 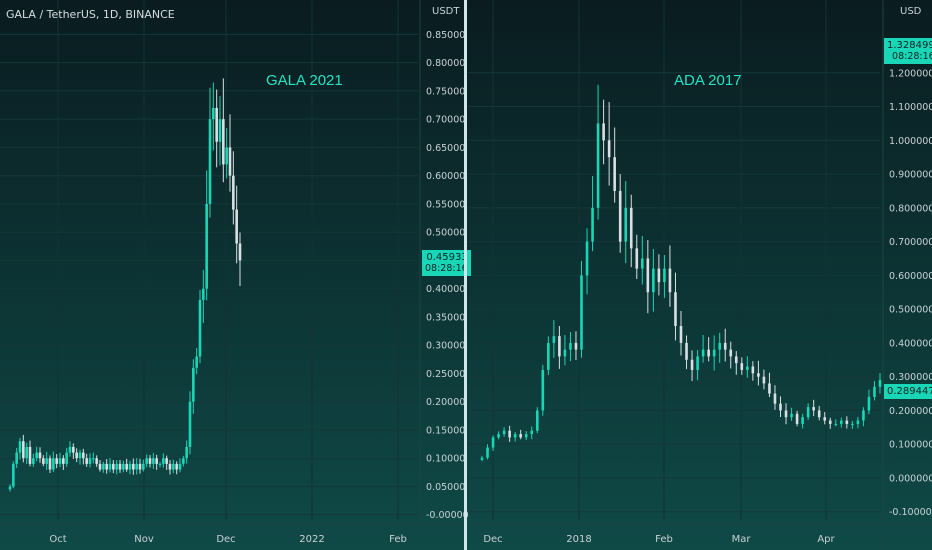 What do you see at coordinates (910, 478) in the screenshot?
I see `y-tick-label: 0.000000` at bounding box center [910, 478].